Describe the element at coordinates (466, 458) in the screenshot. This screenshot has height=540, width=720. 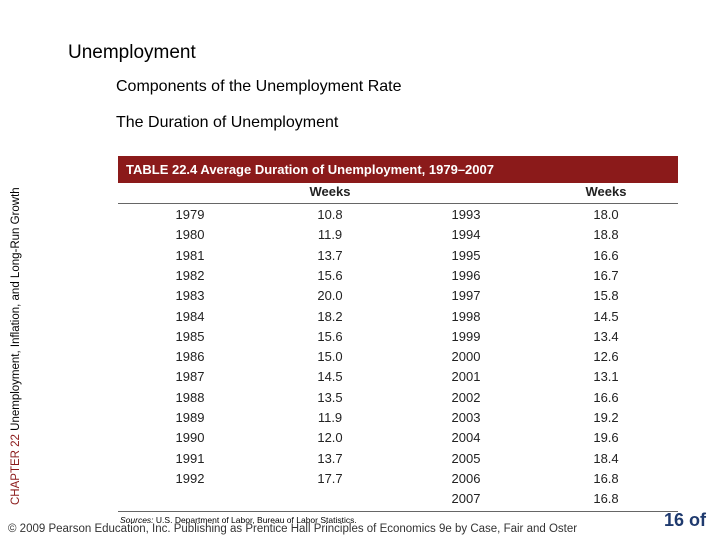
I see `year-cell: 2005` at that location.